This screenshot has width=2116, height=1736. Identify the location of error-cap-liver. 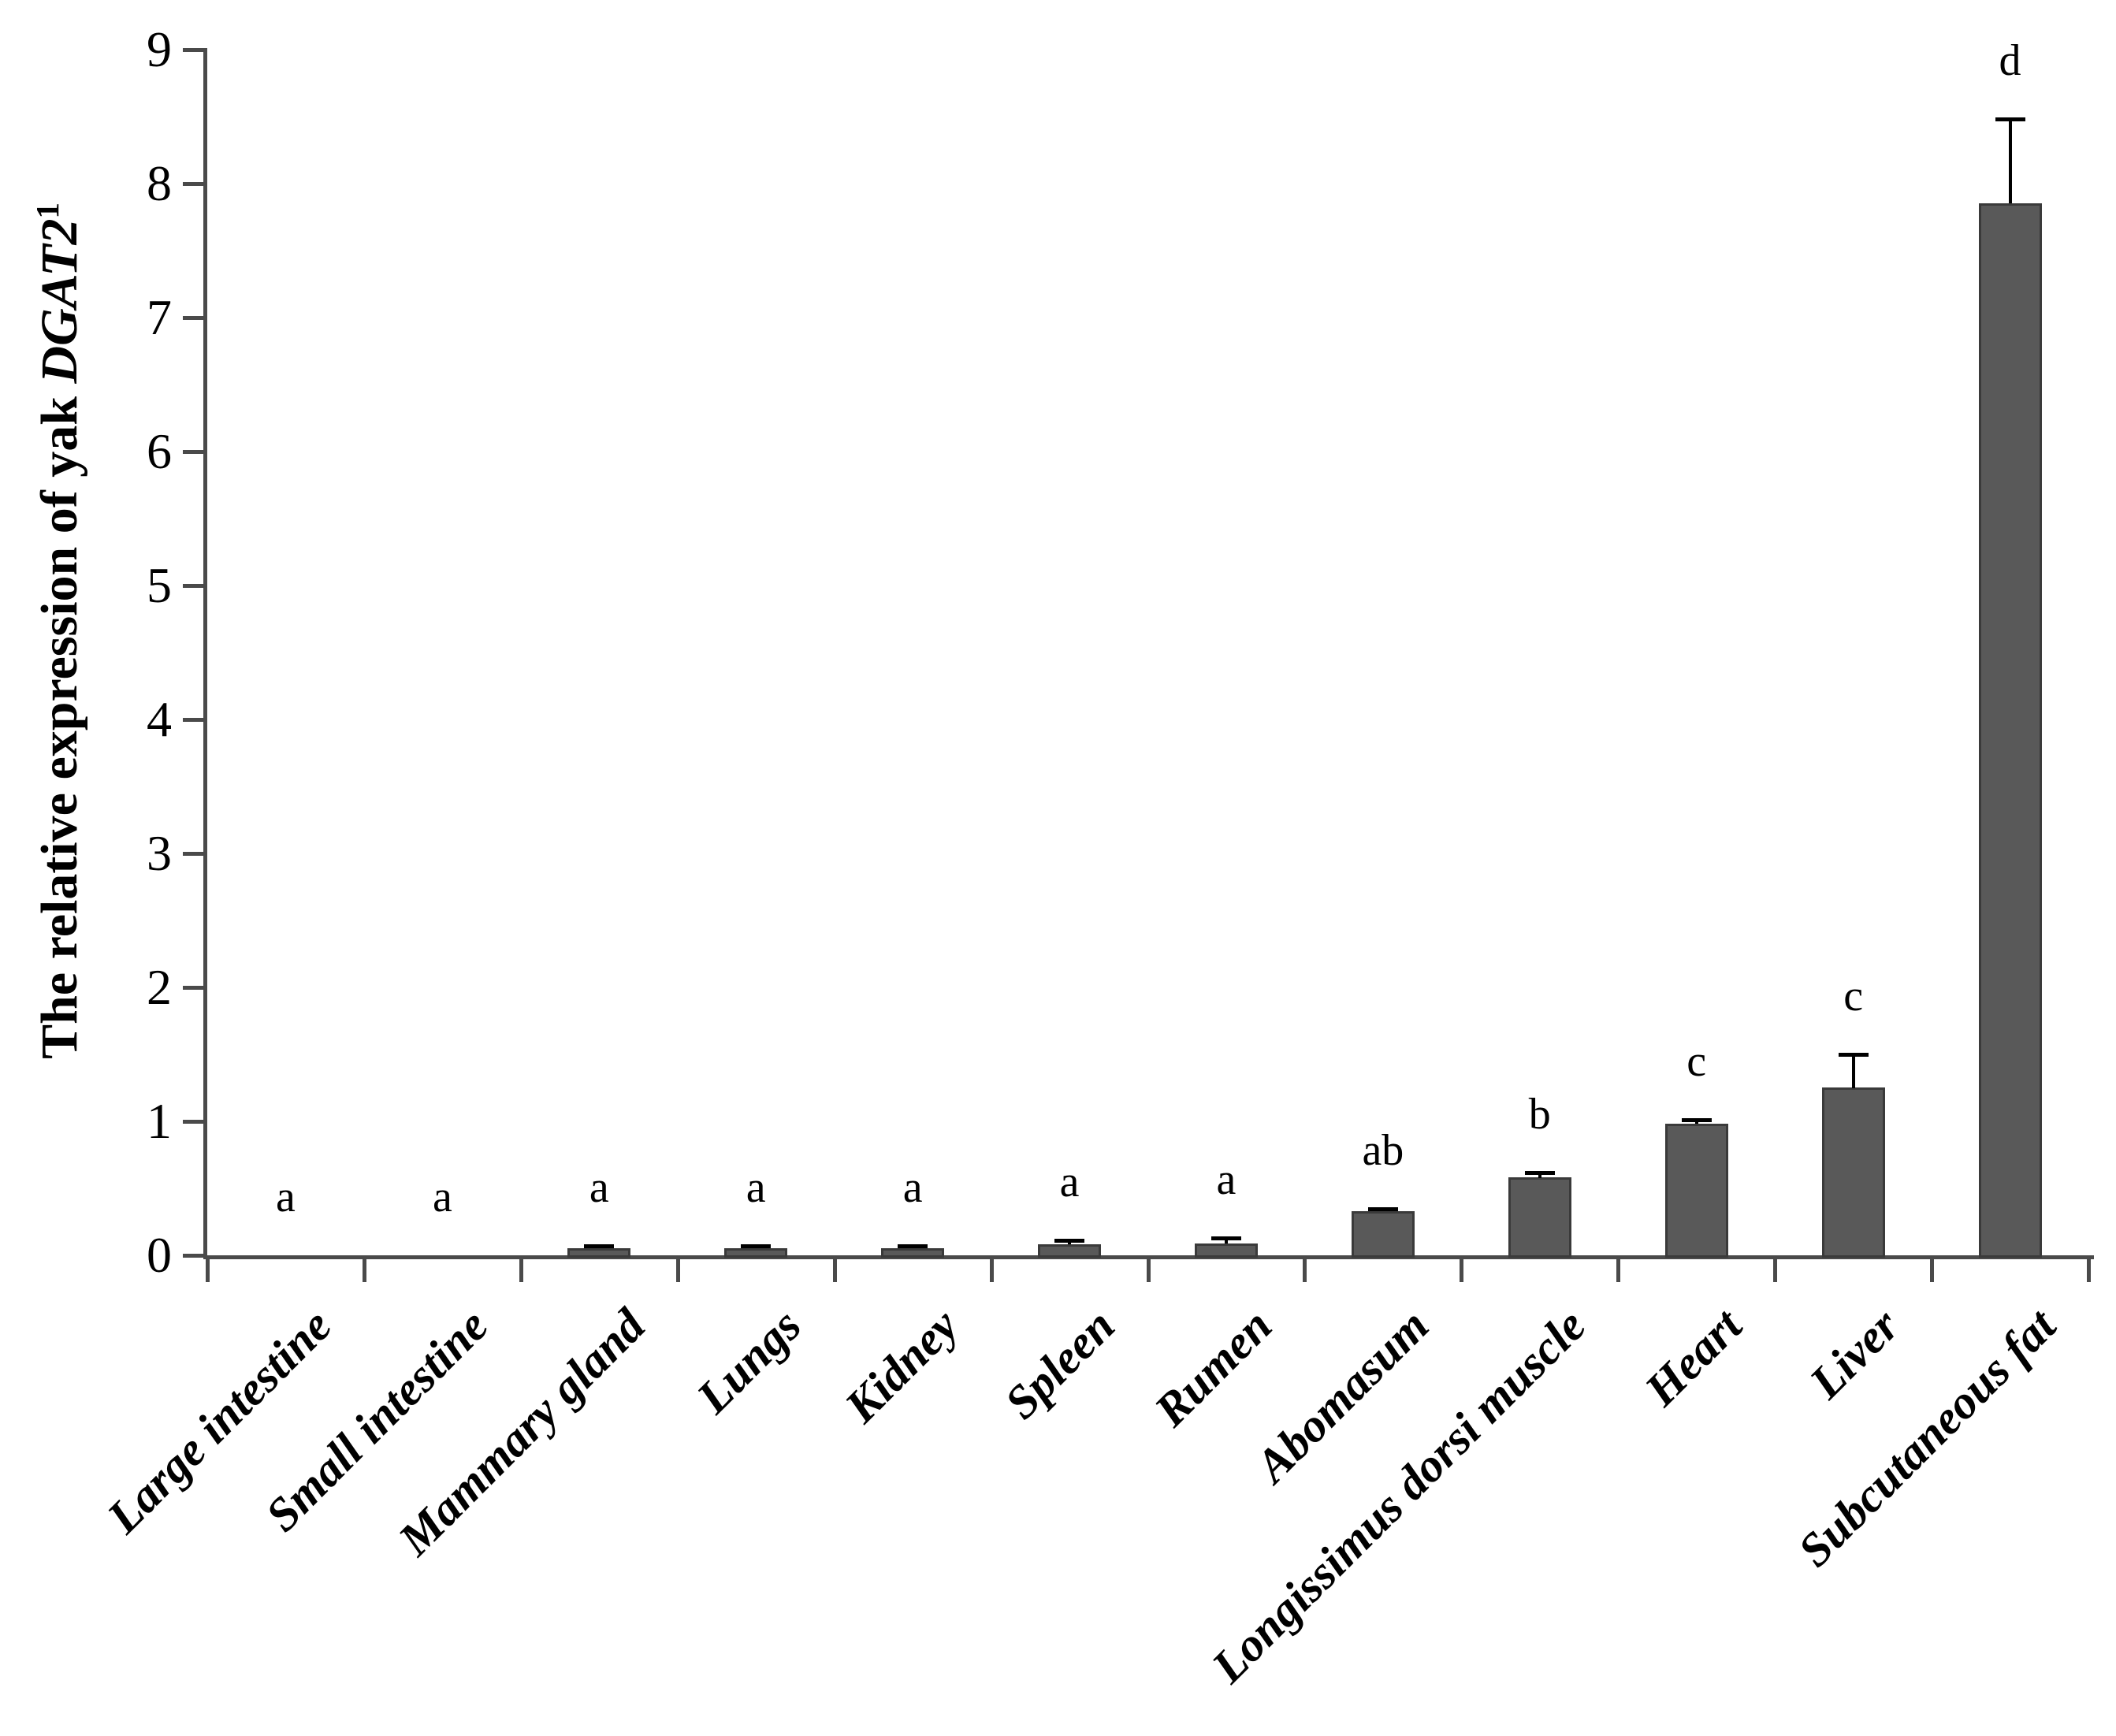
(1853, 1055).